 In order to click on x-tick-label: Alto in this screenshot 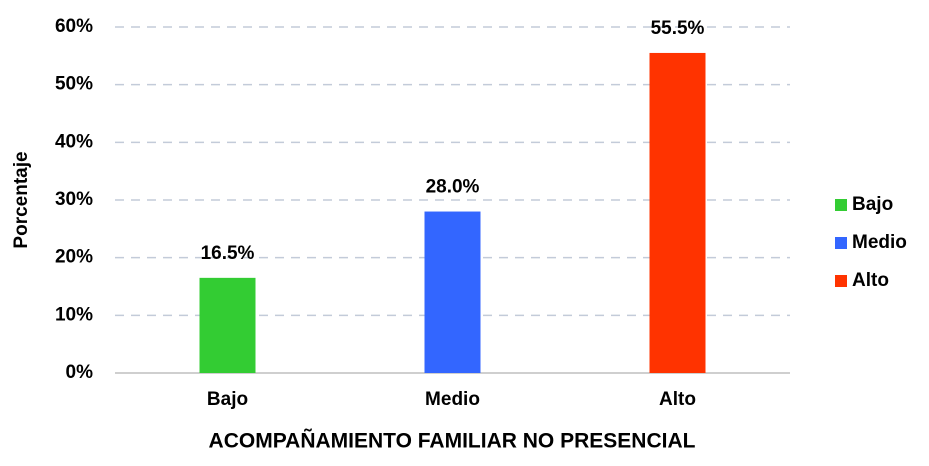, I will do `click(677, 399)`.